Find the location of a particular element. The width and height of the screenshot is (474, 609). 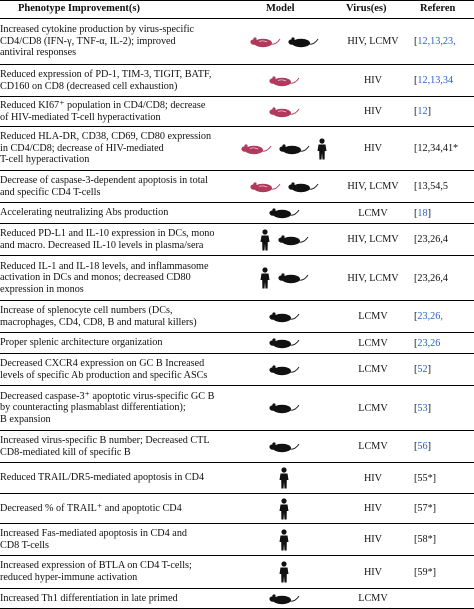

references-cell: [12,13,34 is located at coordinates (444, 80).